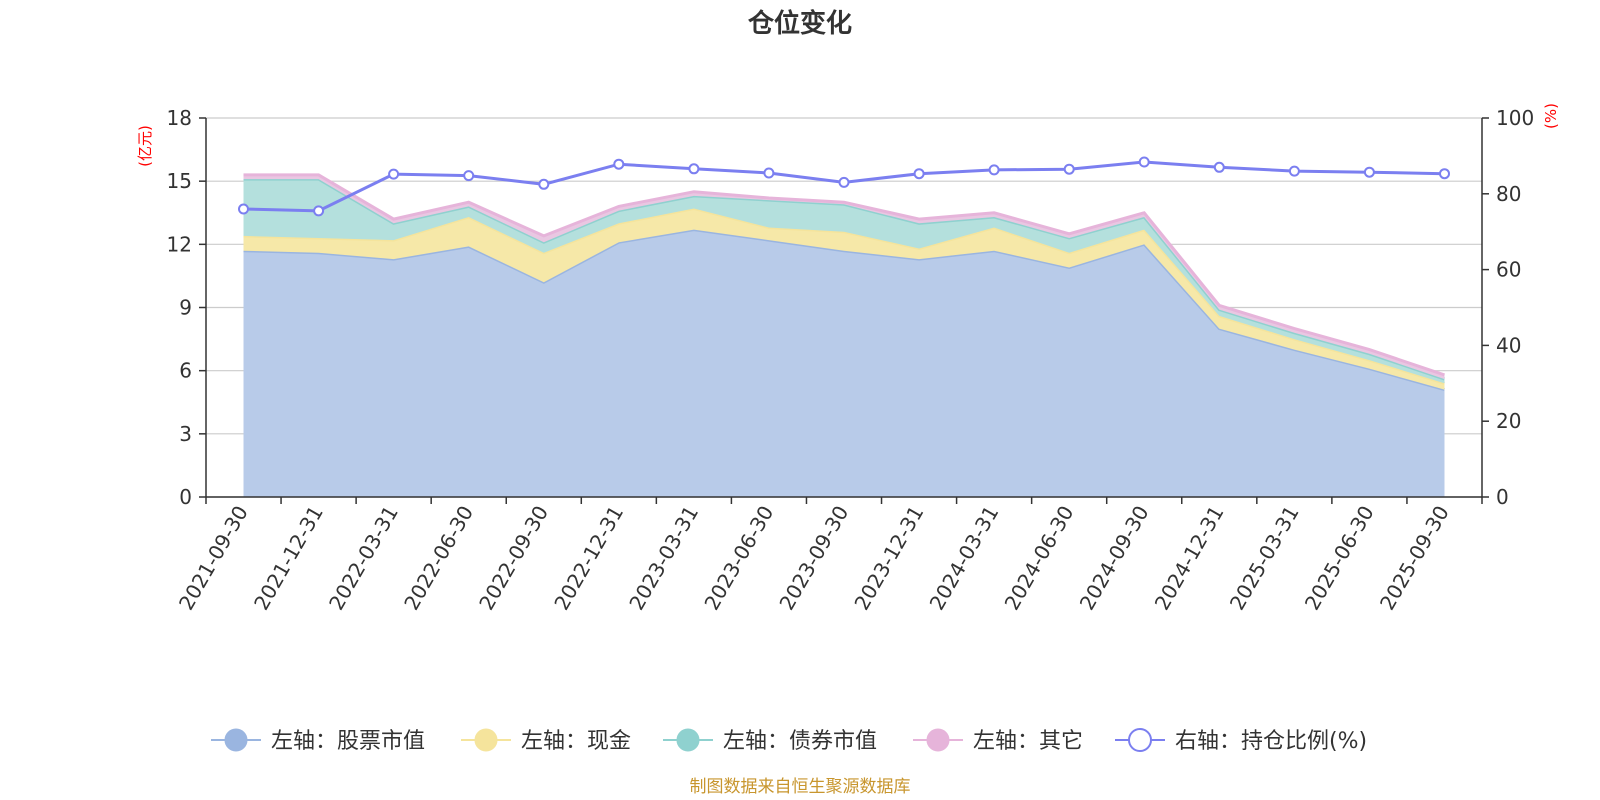 Image resolution: width=1600 pixels, height=800 pixels. What do you see at coordinates (513, 558) in the screenshot?
I see `x-axis-tick-label: 2022-09-30` at bounding box center [513, 558].